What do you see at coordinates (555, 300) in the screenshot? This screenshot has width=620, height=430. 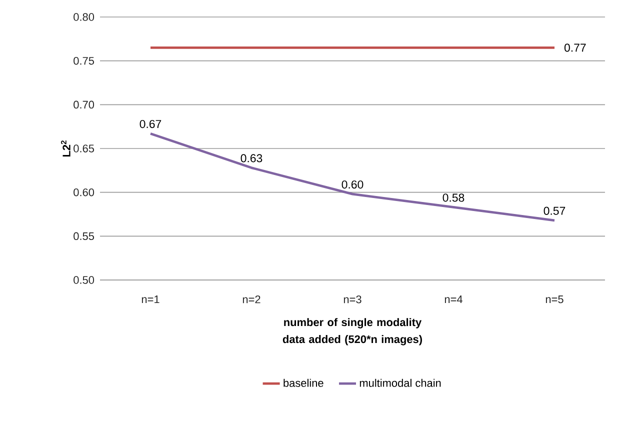 I see `x-tick-label: n=5` at bounding box center [555, 300].